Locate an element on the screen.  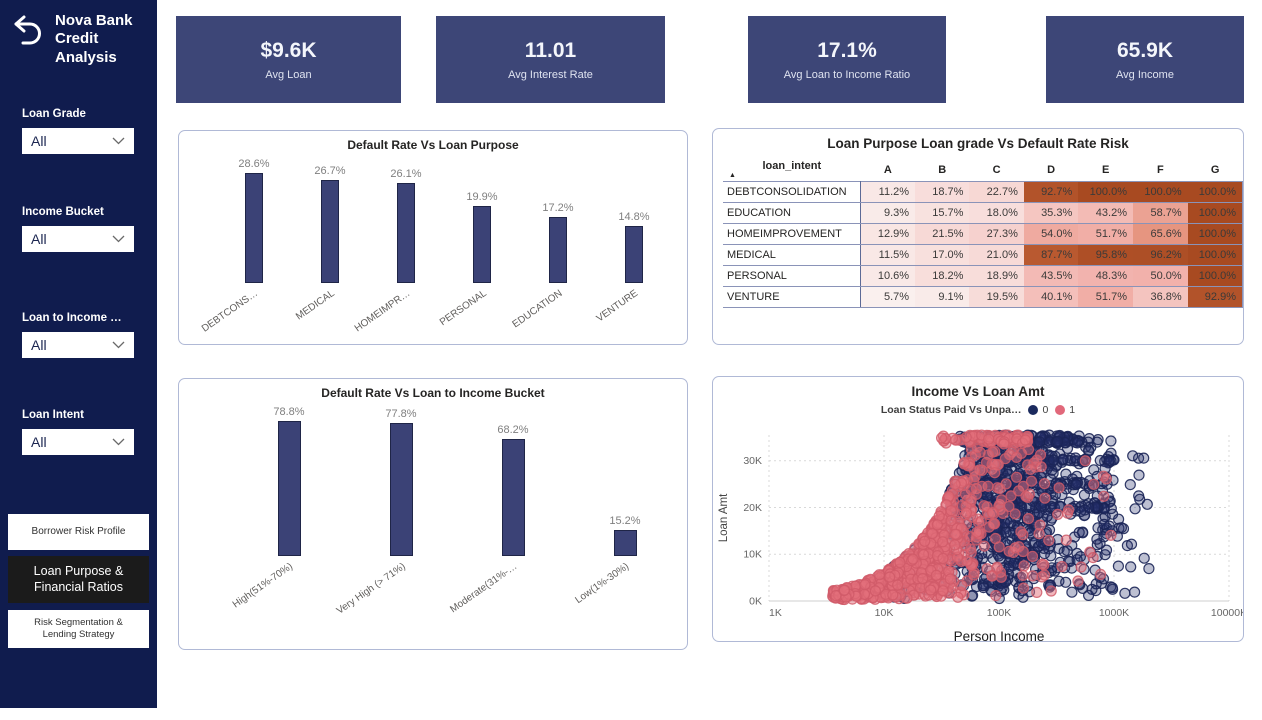
bar-value-label: 17.2% is located at coordinates (558, 208).